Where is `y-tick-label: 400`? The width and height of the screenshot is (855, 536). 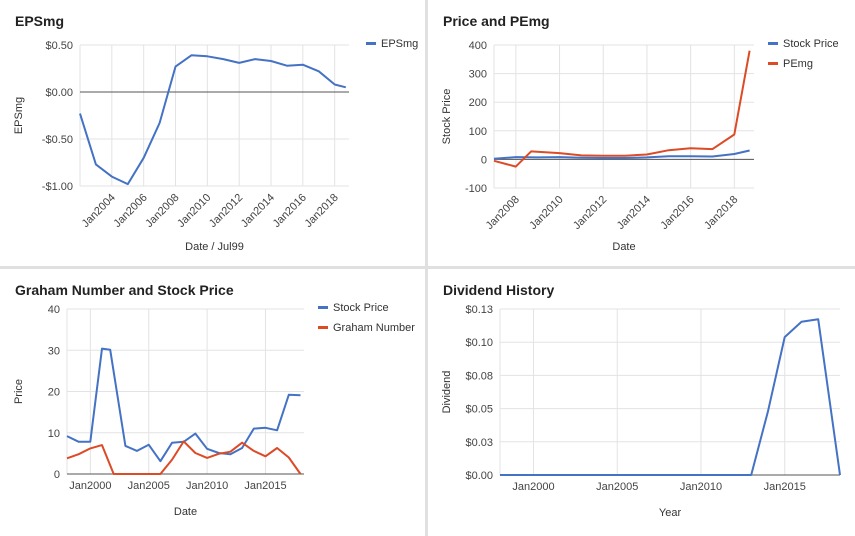 y-tick-label: 400 is located at coordinates (478, 46).